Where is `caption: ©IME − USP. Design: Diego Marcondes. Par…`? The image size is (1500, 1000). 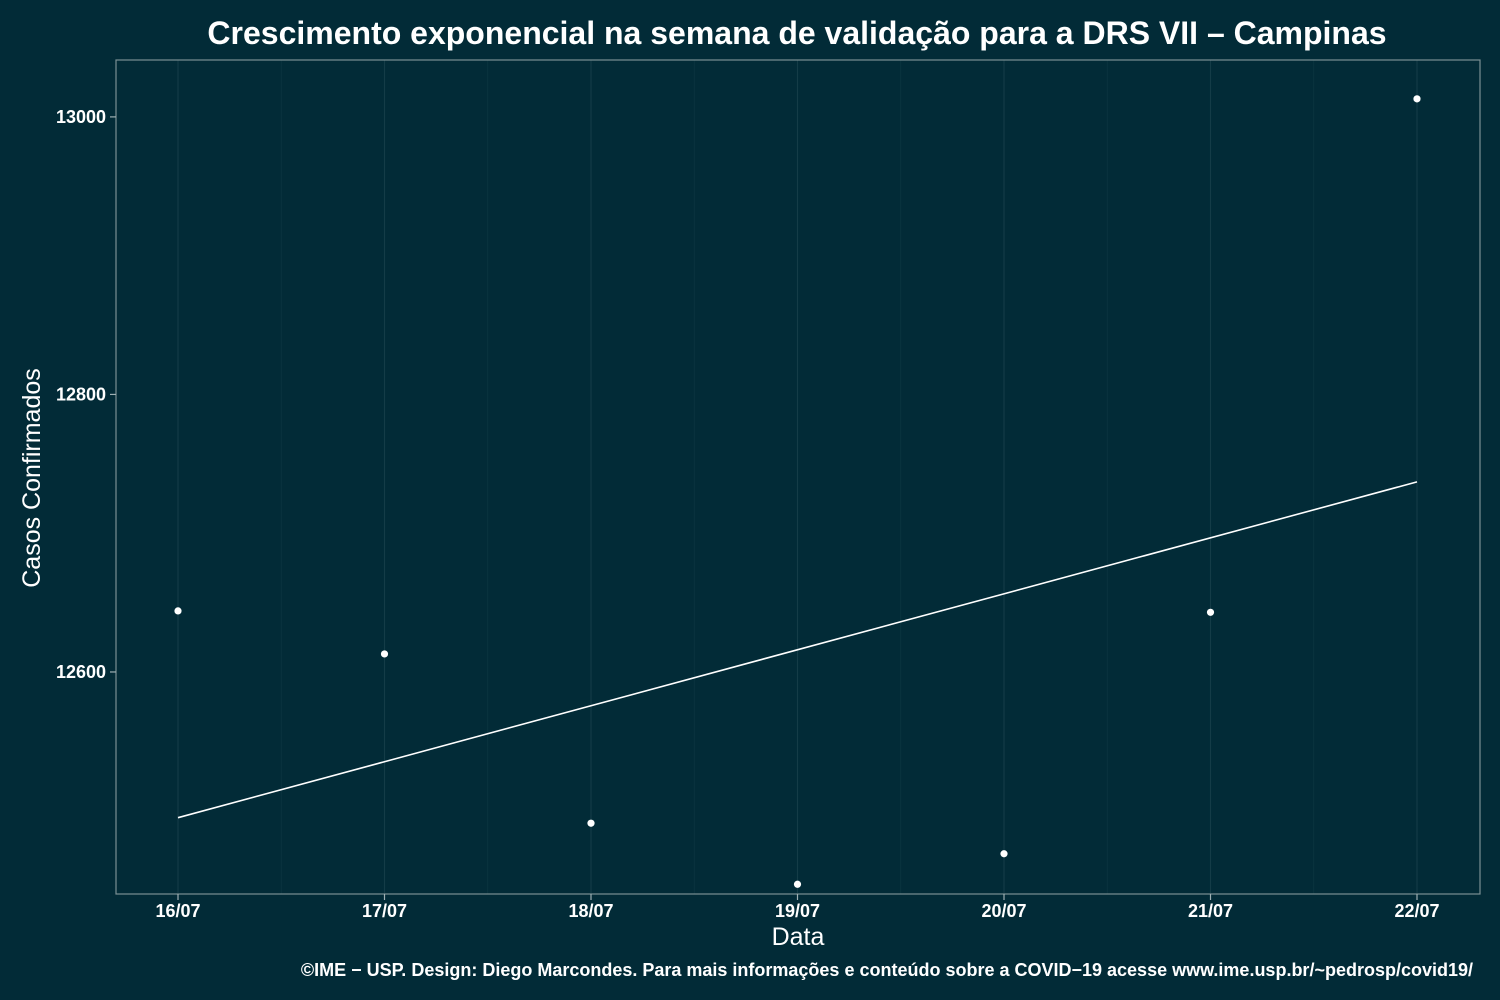 caption: ©IME − USP. Design: Diego Marcondes. Par… is located at coordinates (887, 970).